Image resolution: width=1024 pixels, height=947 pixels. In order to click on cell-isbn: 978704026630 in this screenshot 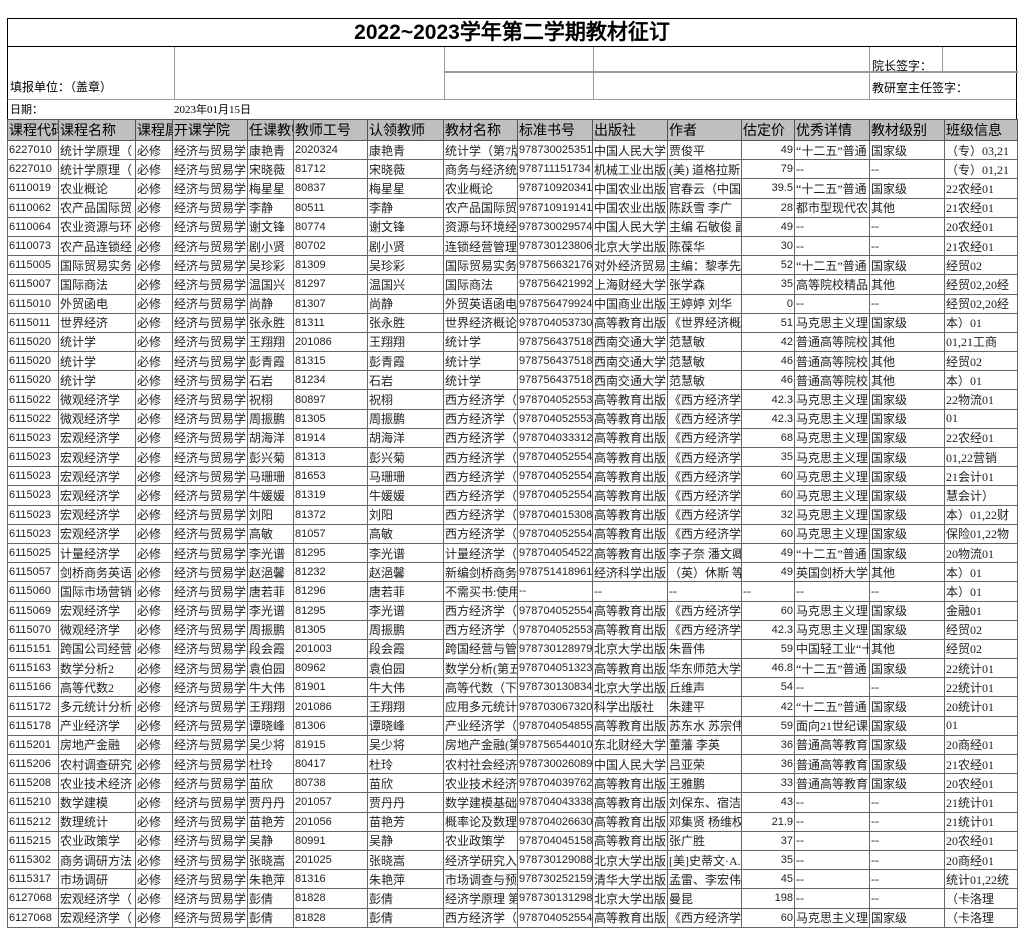, I will do `click(555, 821)`.